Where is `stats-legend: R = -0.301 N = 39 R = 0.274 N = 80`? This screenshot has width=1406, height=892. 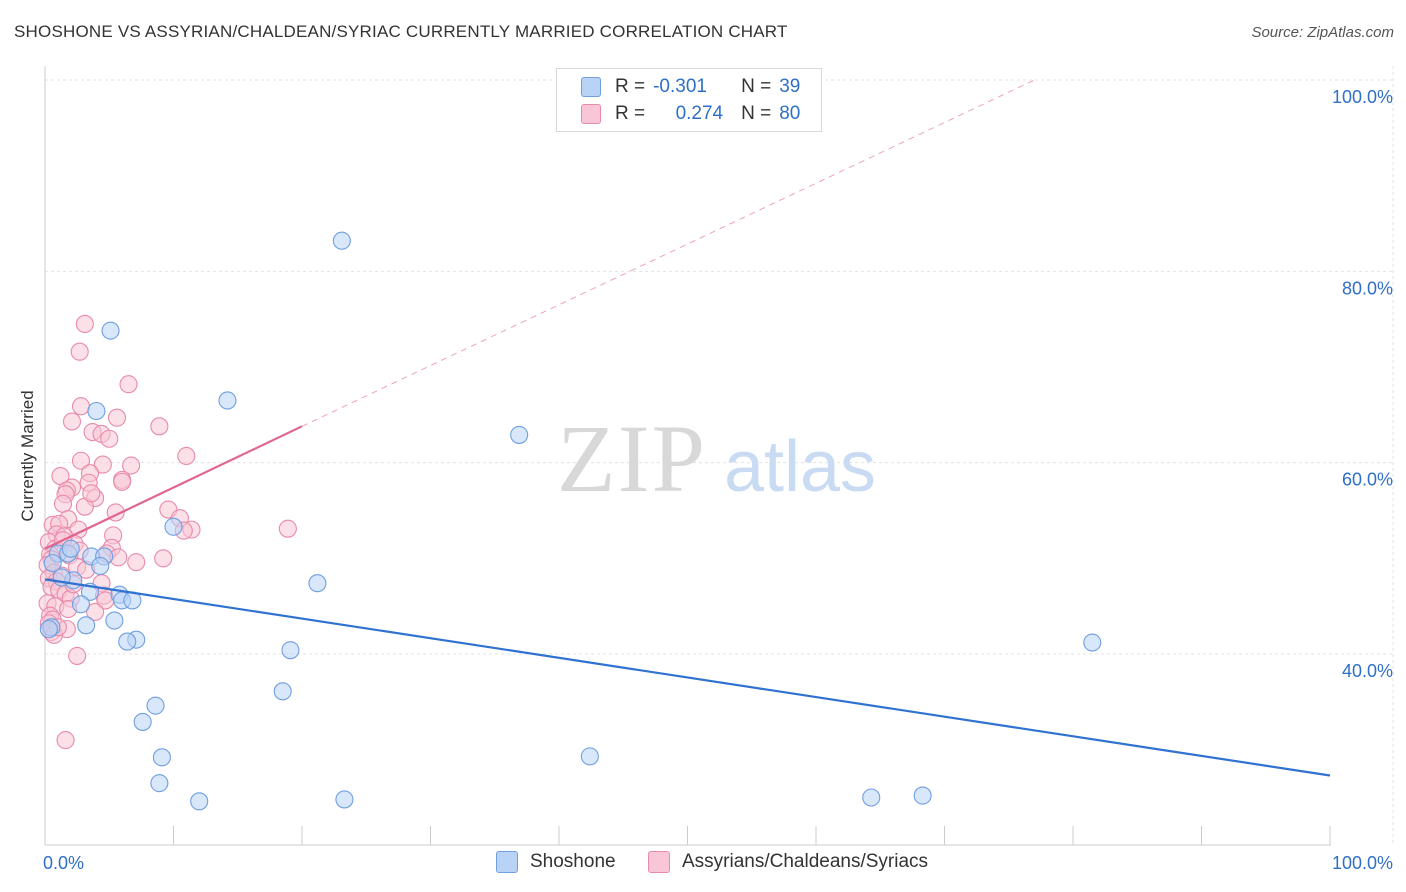 stats-legend: R = -0.301 N = 39 R = 0.274 N = 80 is located at coordinates (689, 100).